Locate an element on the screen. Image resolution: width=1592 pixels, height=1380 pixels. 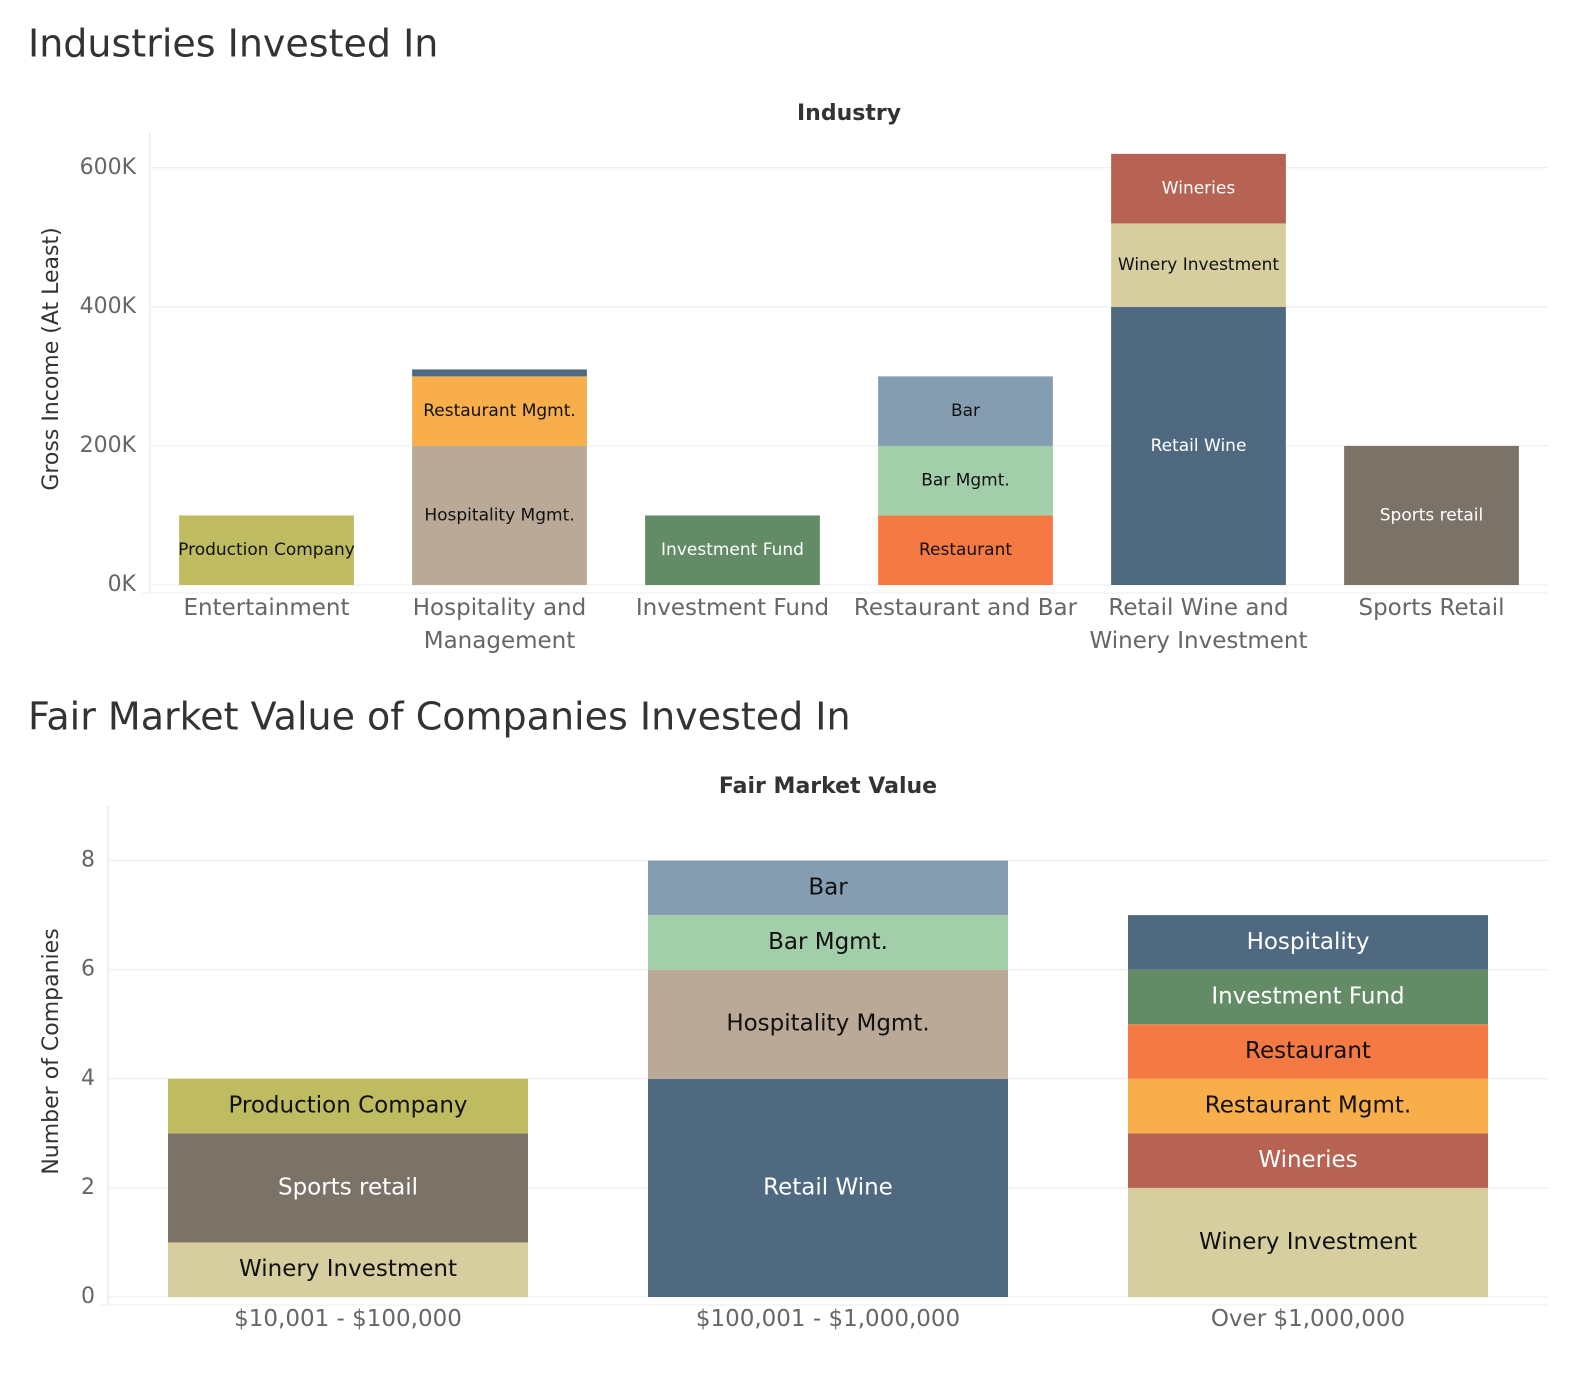
x-tick-label: Restaurant and Bar is located at coordinates (965, 608).